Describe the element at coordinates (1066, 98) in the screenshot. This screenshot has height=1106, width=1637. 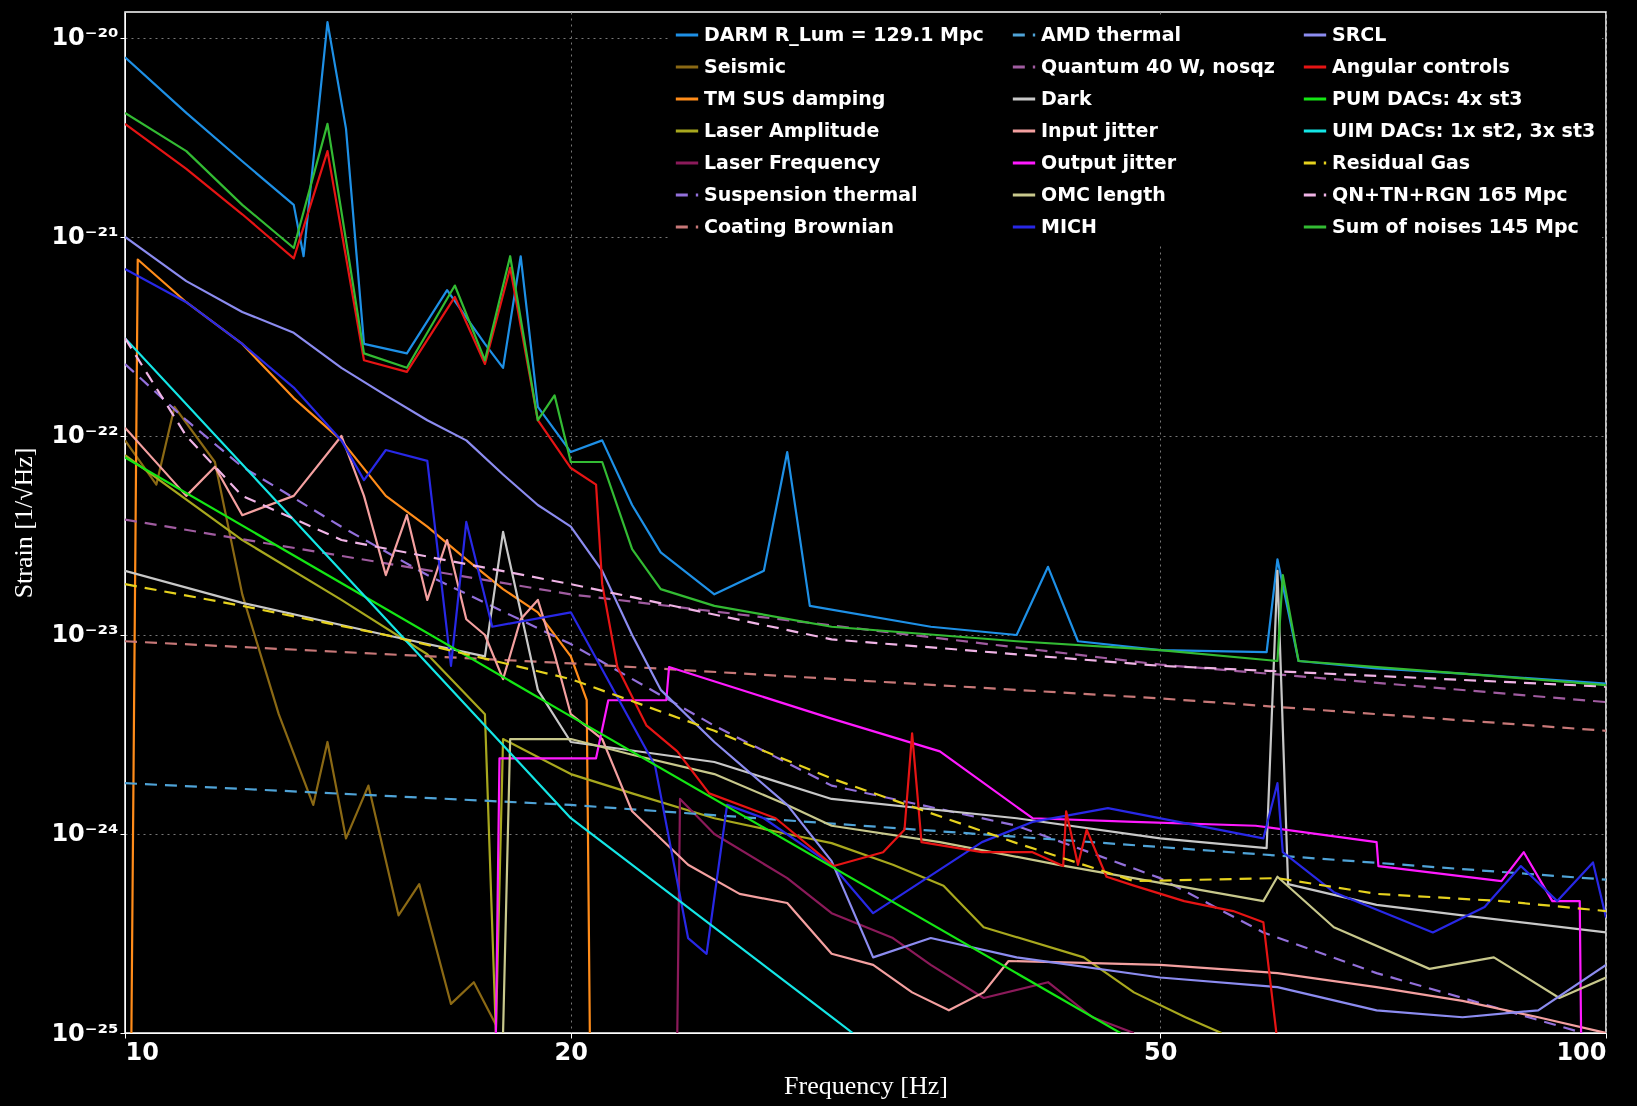
I see `legend-label: Dark` at that location.